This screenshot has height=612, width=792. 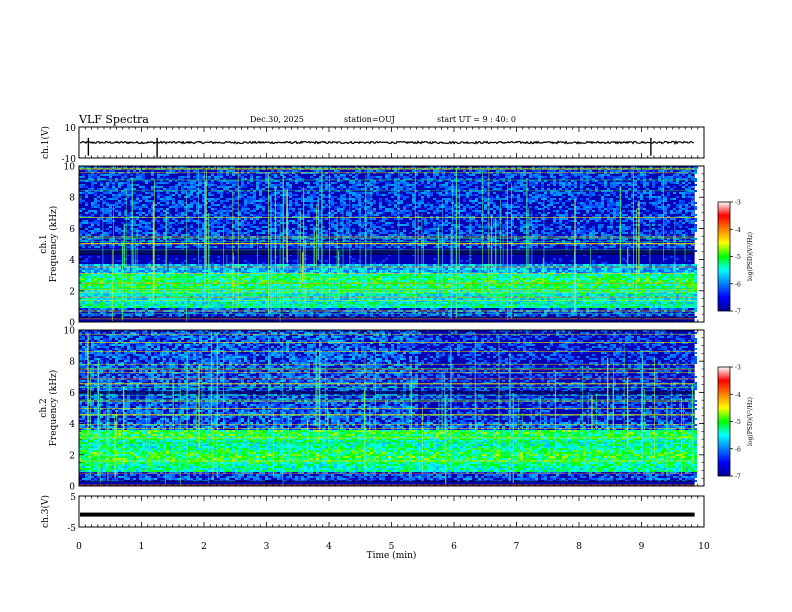 What do you see at coordinates (71, 529) in the screenshot?
I see `ch3-ytick-bottom: -5` at bounding box center [71, 529].